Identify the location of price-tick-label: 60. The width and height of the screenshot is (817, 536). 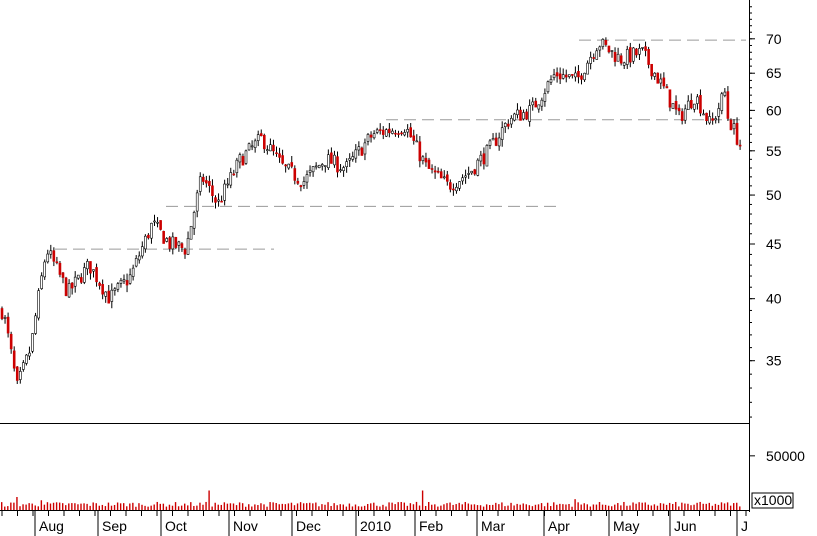
(774, 110).